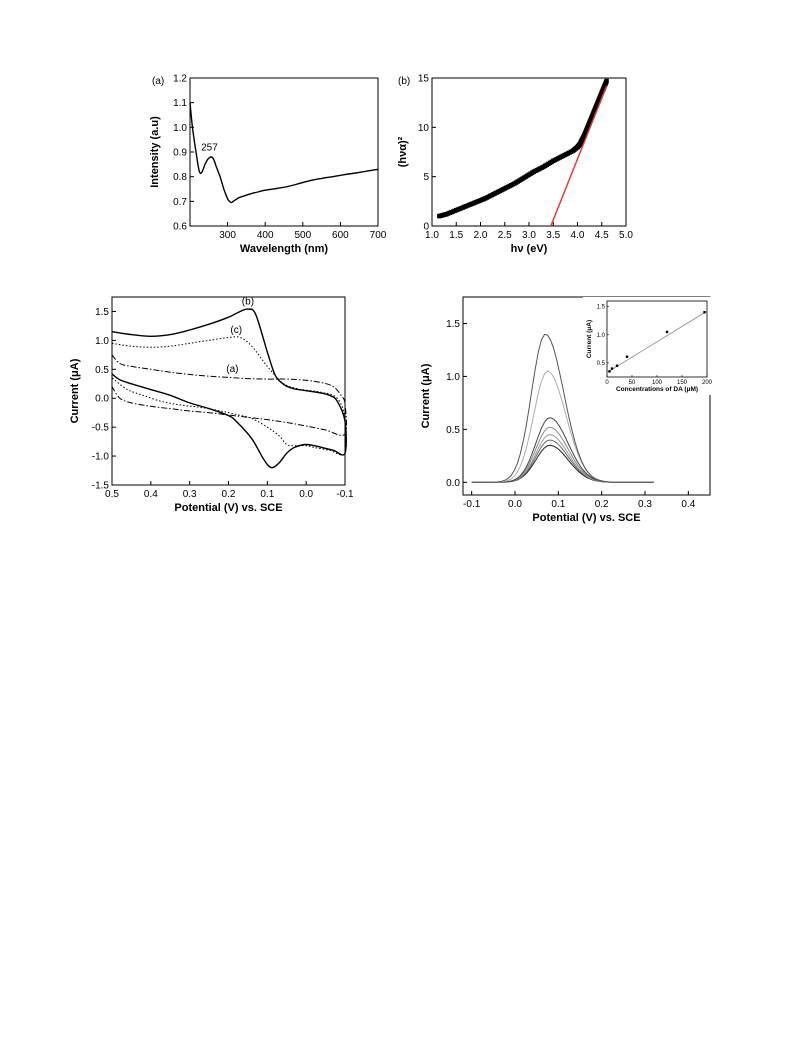 The width and height of the screenshot is (793, 1057). Describe the element at coordinates (553, 235) in the screenshot. I see `x-tick-label: 3.5` at that location.